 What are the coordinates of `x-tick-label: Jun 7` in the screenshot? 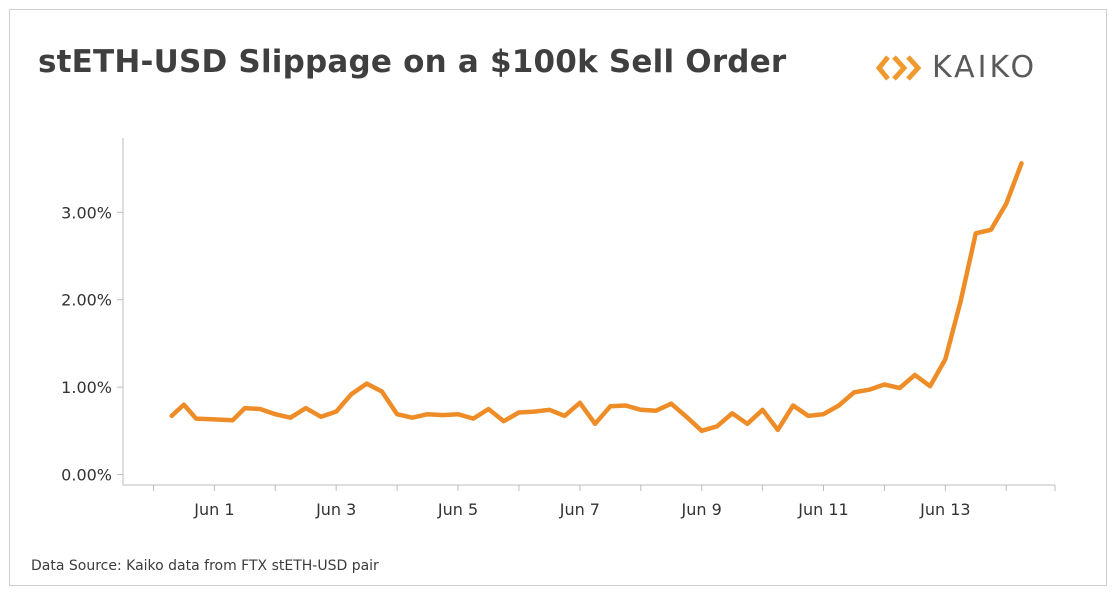 It's located at (579, 509).